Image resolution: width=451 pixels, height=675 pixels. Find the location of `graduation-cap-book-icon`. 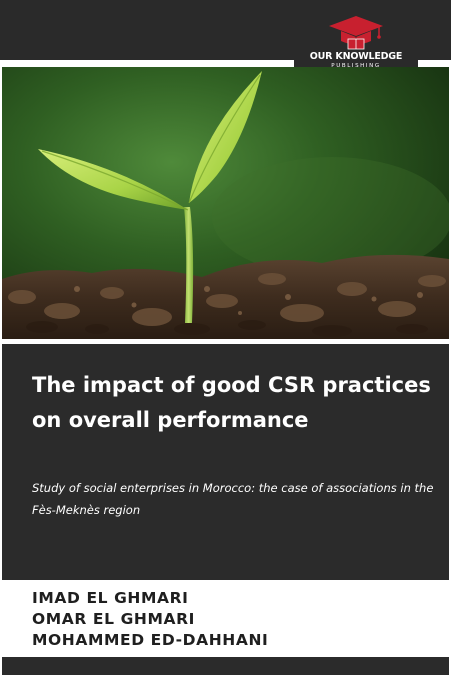

graduation-cap-book-icon is located at coordinates (356, 33).